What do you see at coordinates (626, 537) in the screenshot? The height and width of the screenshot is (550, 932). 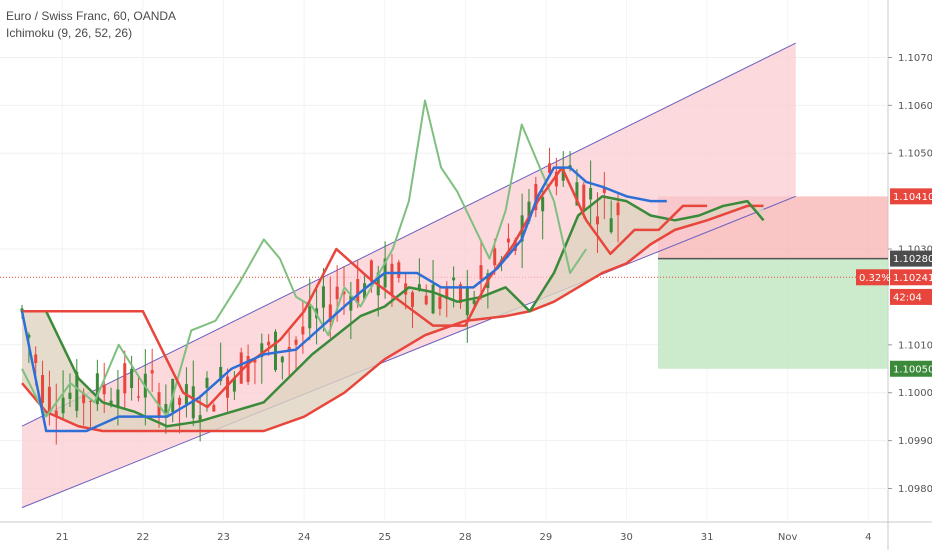 I see `x-tick-label: 30` at bounding box center [626, 537].